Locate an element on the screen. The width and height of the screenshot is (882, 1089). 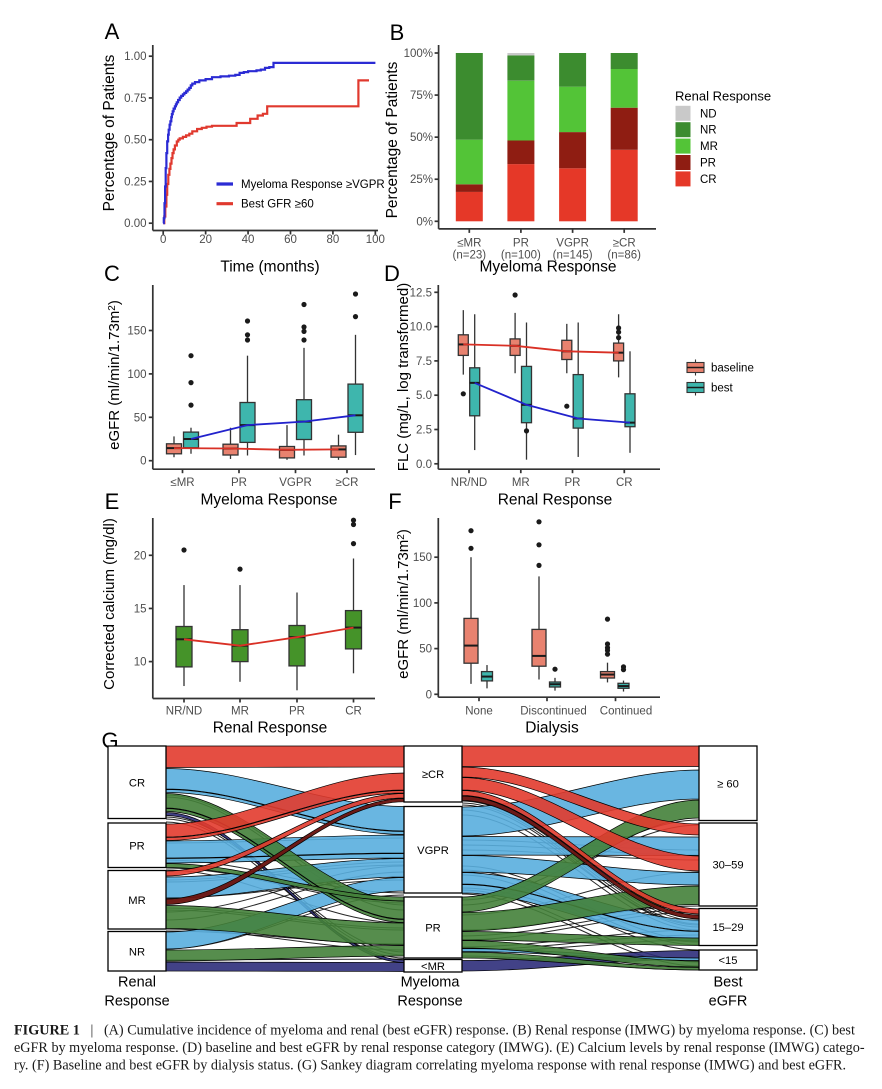
svg-text: Discontinued is located at coordinates (553, 712).